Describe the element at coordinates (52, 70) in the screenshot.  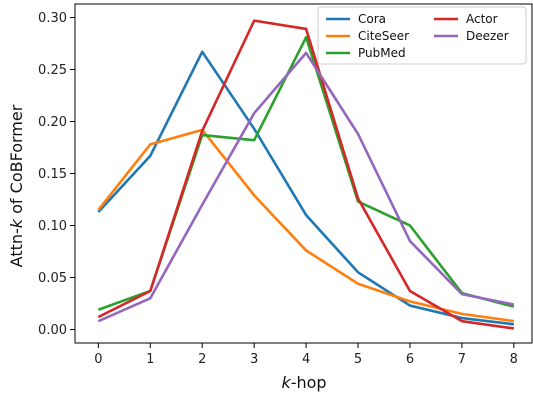
I see `y-tick-label: 0.25` at that location.